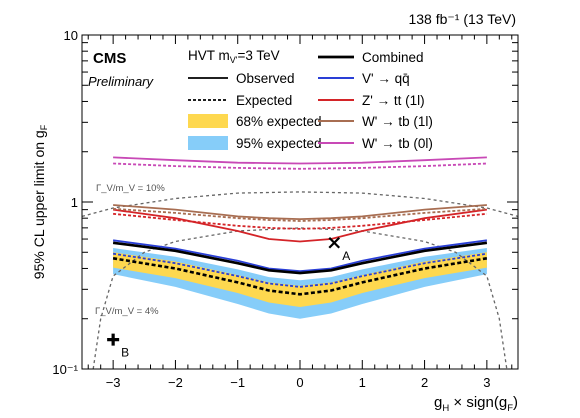 The width and height of the screenshot is (580, 418). Describe the element at coordinates (346, 256) in the screenshot. I see `marker-label-a: A` at that location.